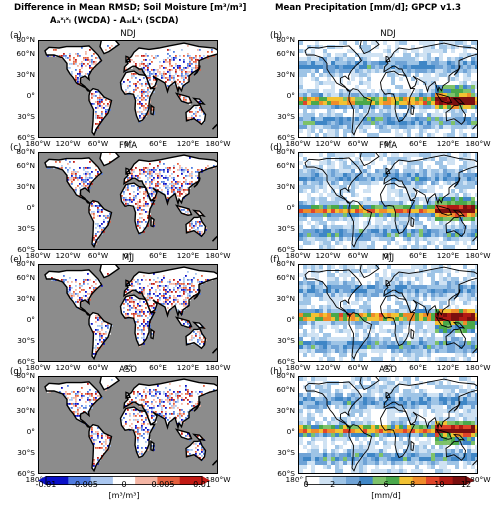 This screenshot has width=500, height=507. I want to click on season-label: MJJ, so click(388, 258).